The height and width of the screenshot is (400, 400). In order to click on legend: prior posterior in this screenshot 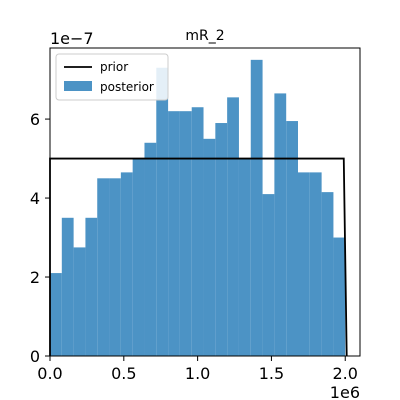, I will do `click(112, 77)`.